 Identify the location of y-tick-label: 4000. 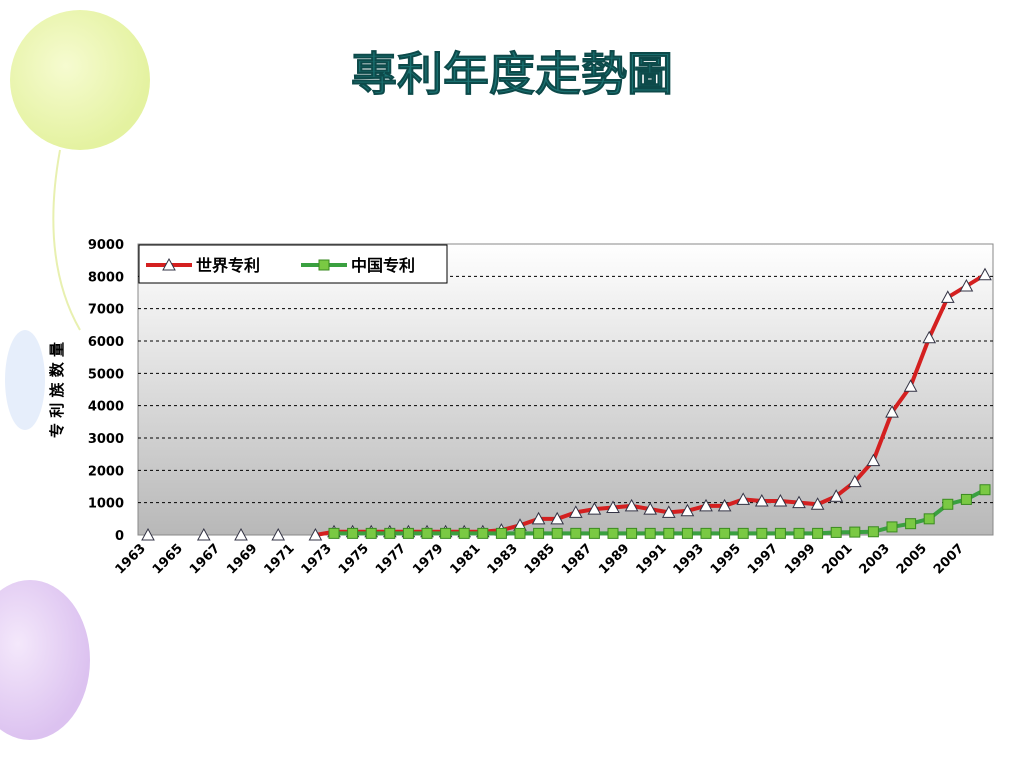
(106, 407).